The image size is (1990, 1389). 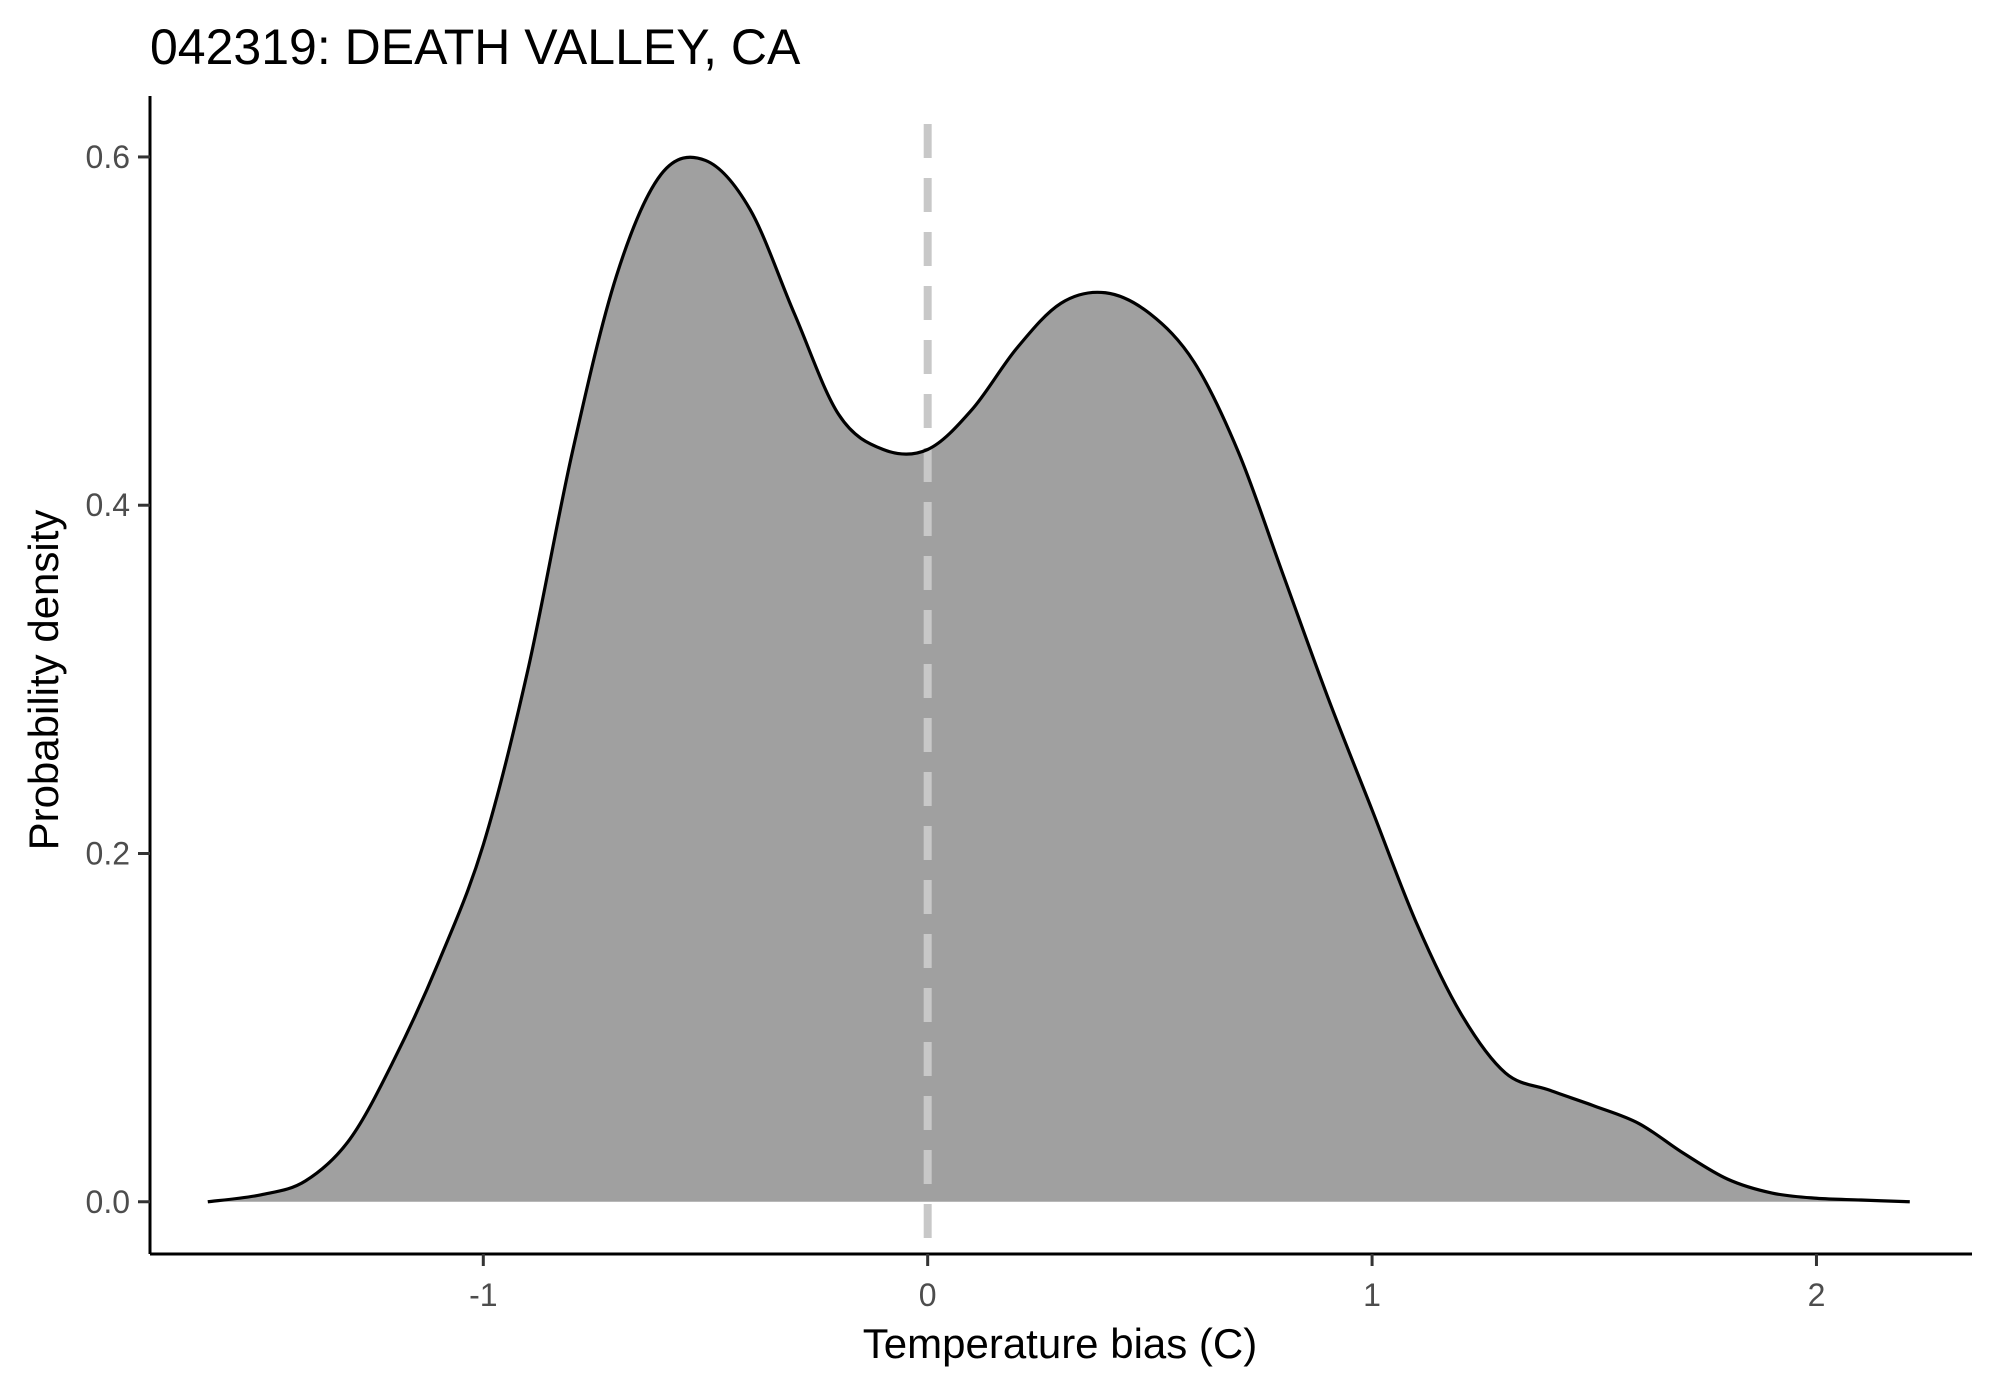 I want to click on x-tick-label: -1, so click(x=483, y=1295).